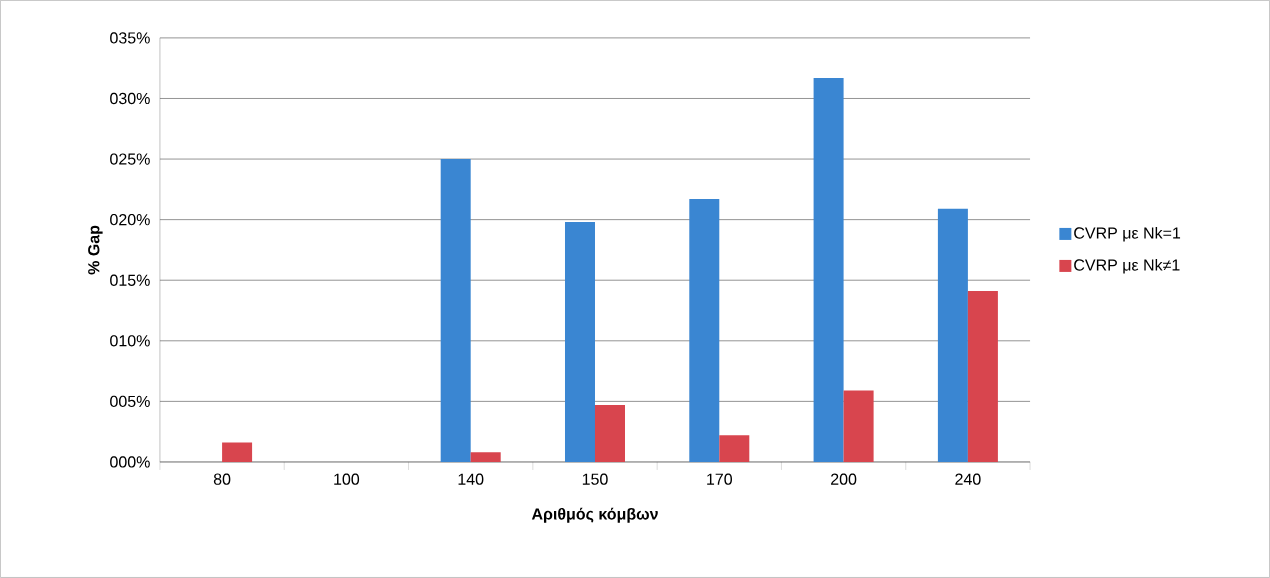 The image size is (1270, 578). Describe the element at coordinates (968, 479) in the screenshot. I see `x-tick-label: 240` at that location.